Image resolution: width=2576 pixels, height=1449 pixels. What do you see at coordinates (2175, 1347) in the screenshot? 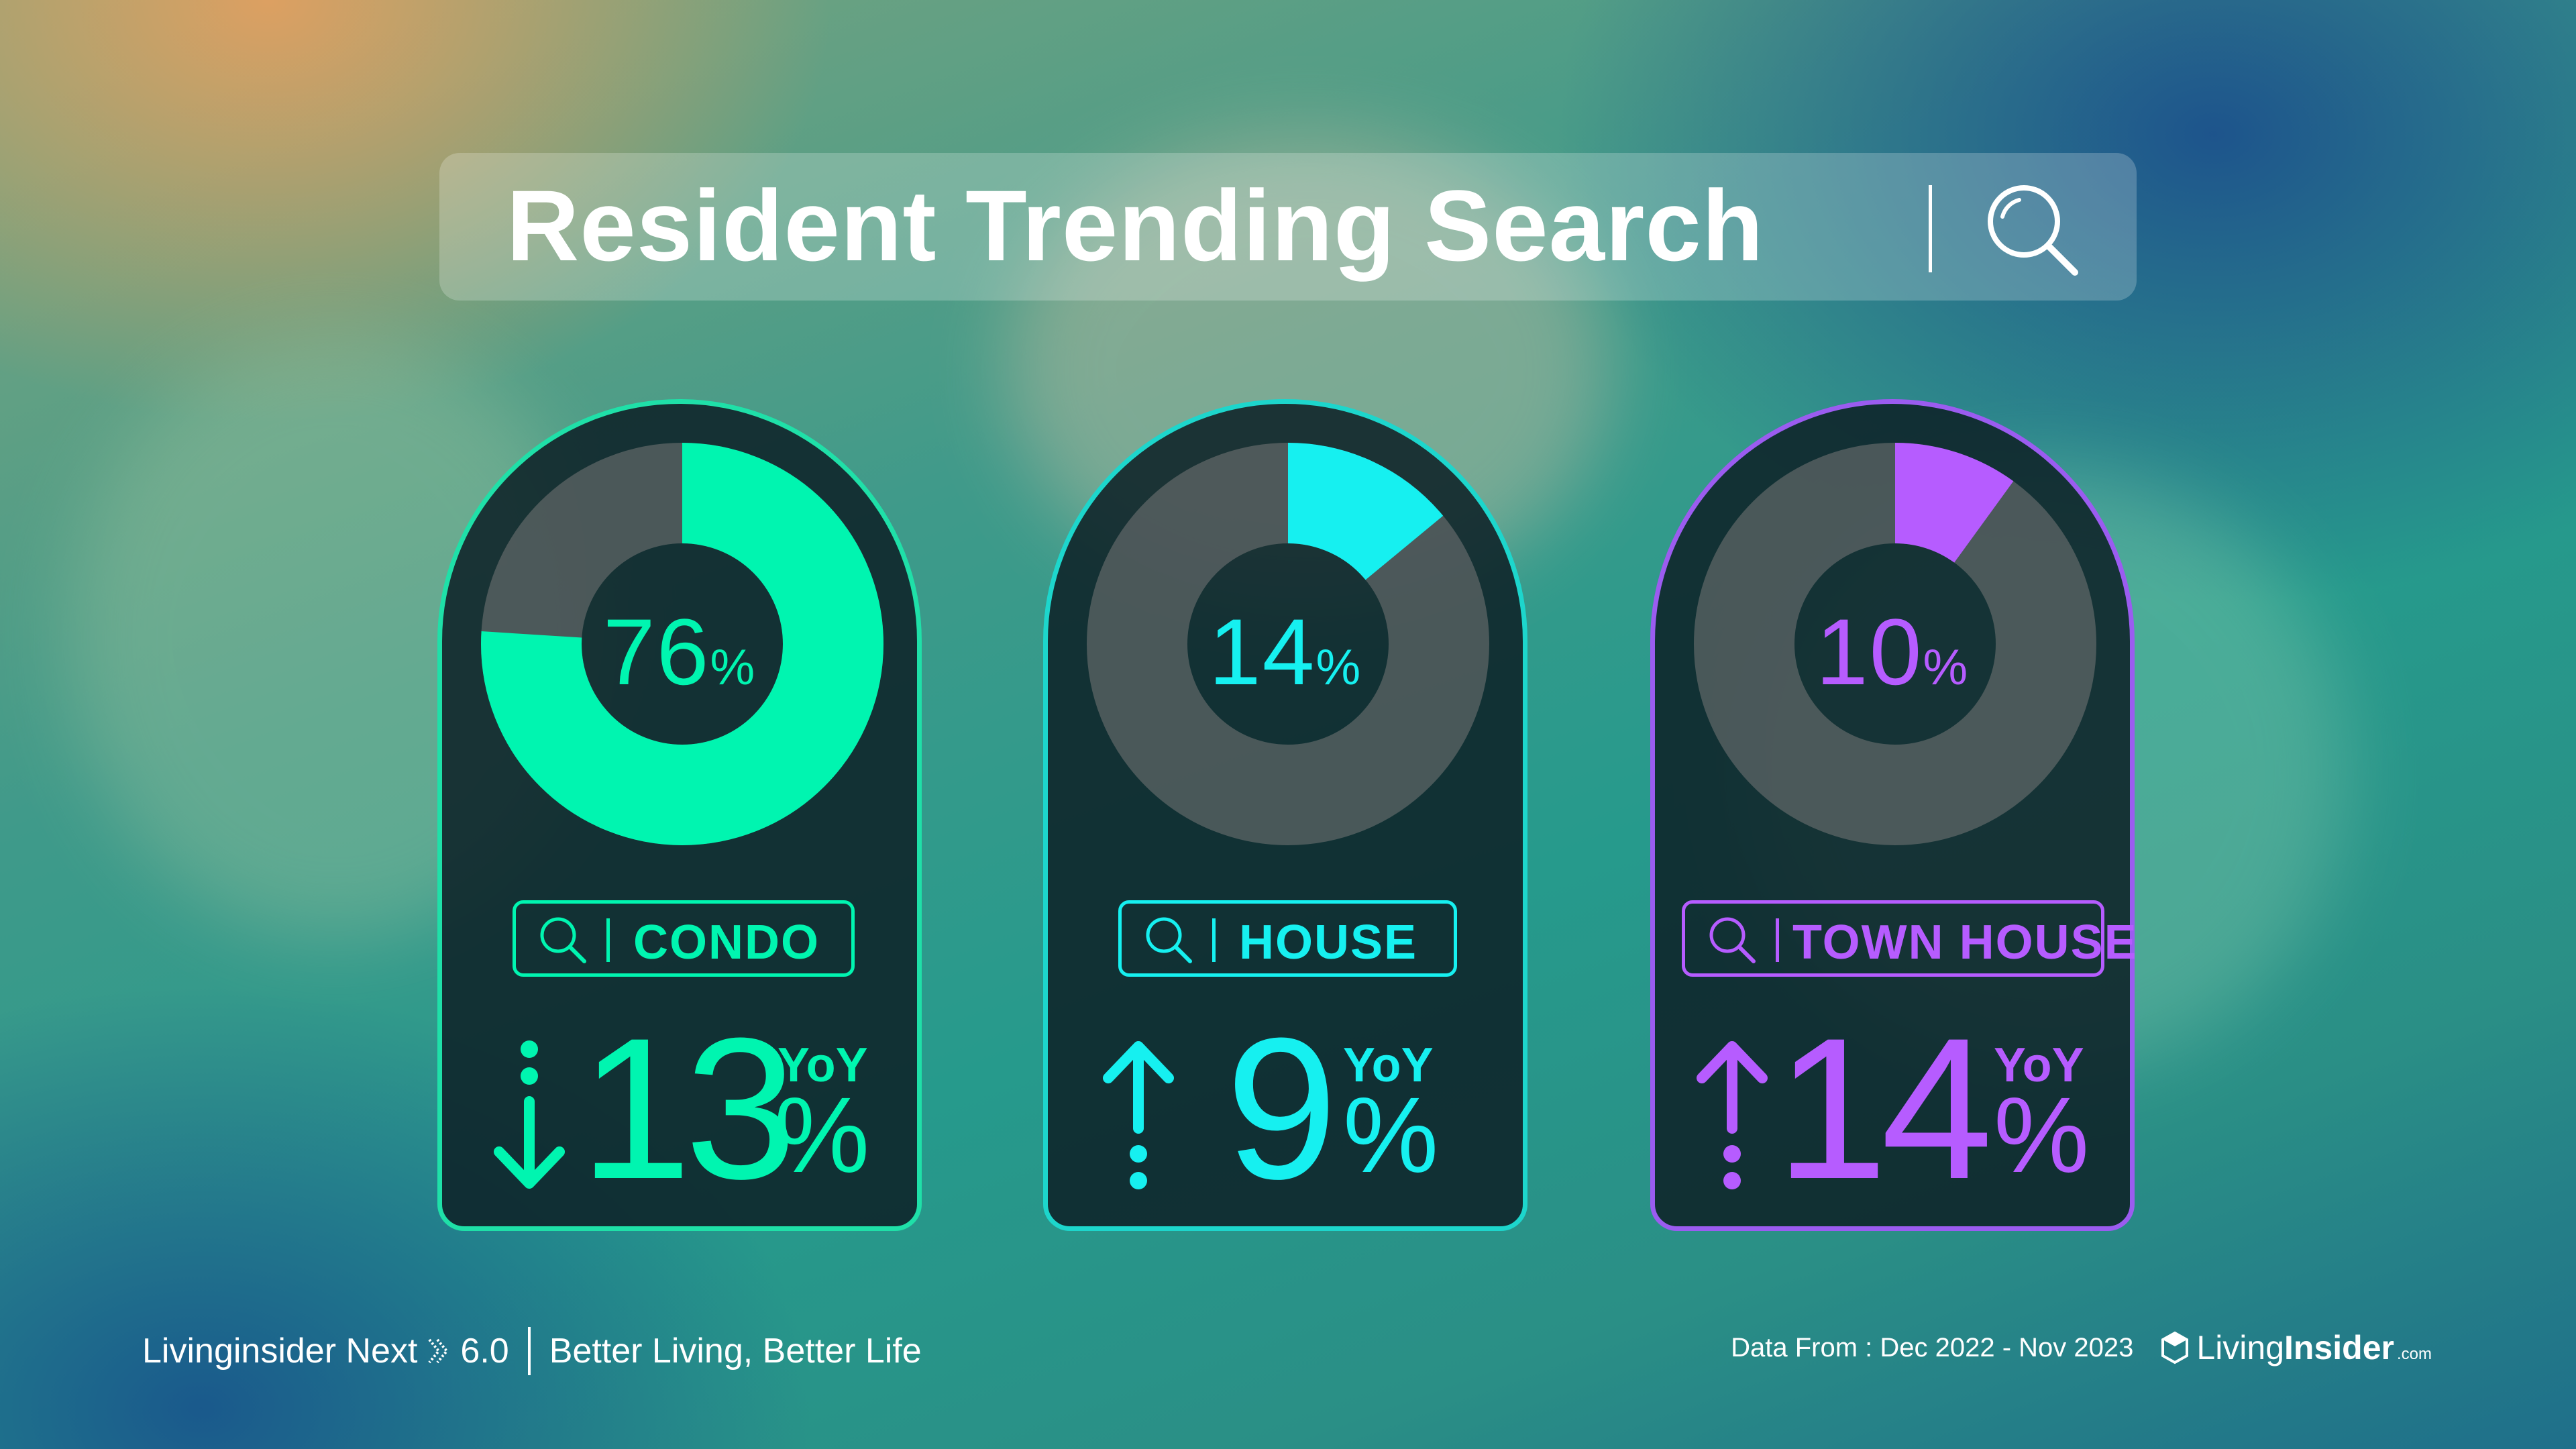
I see `livinginsider-logo-icon` at bounding box center [2175, 1347].